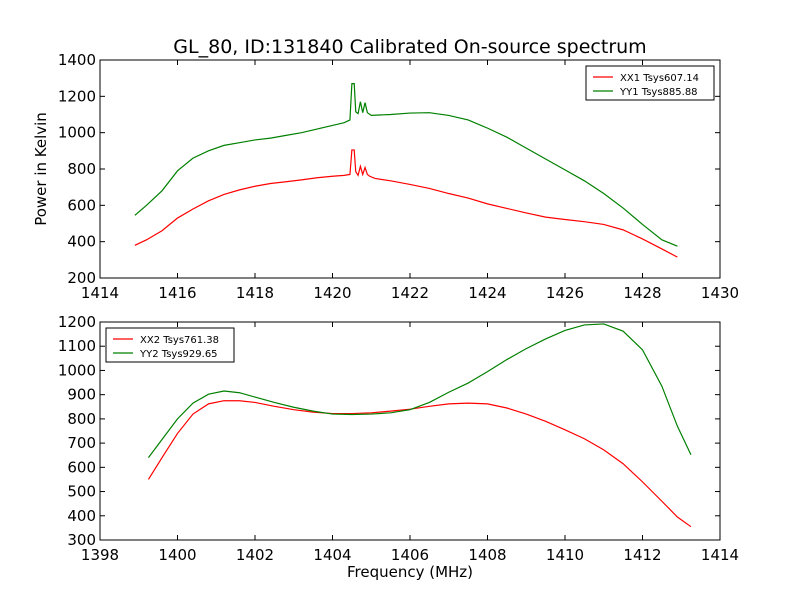 The image size is (800, 600). I want to click on y-tick-label: 1100, so click(77, 346).